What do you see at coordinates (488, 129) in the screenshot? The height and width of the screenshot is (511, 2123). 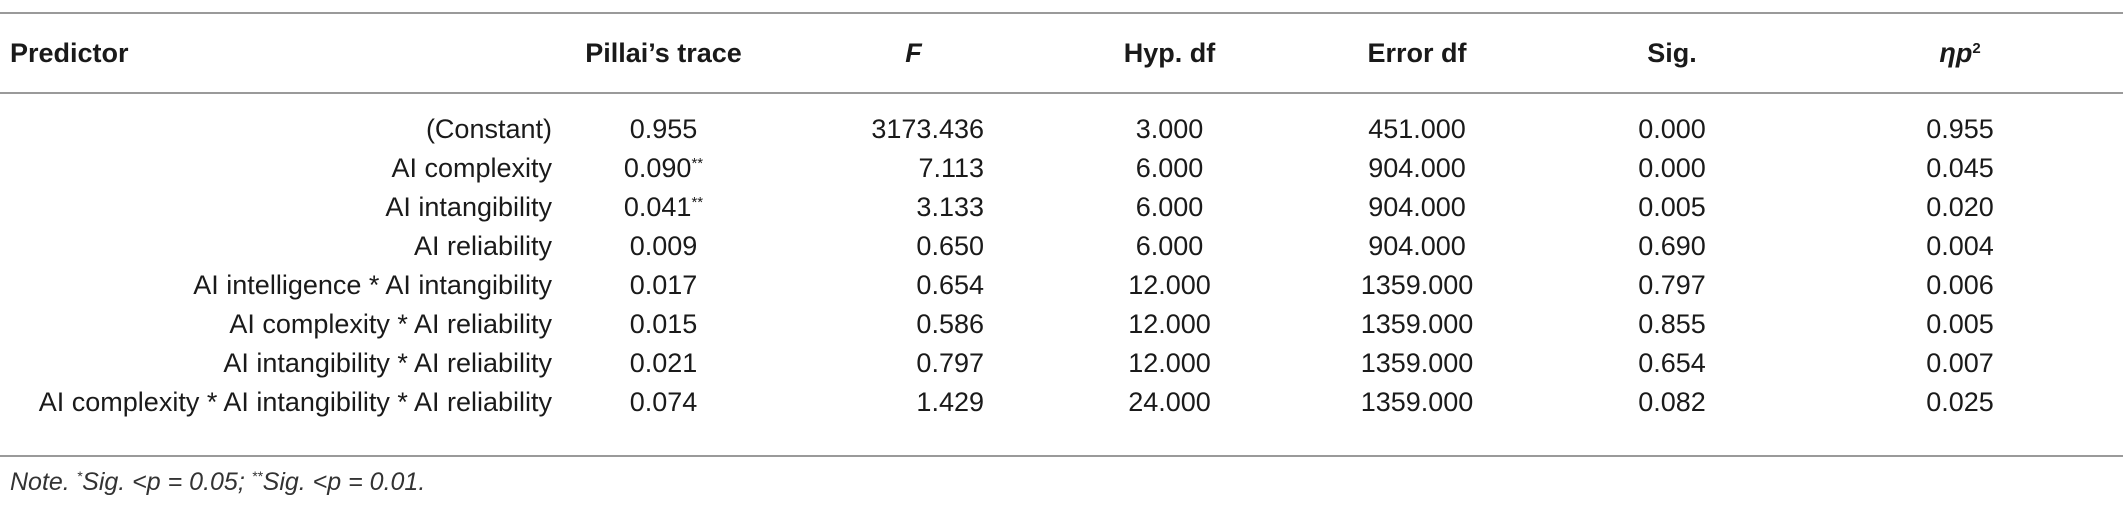 I see `cell-predictor-value: (Constant)` at bounding box center [488, 129].